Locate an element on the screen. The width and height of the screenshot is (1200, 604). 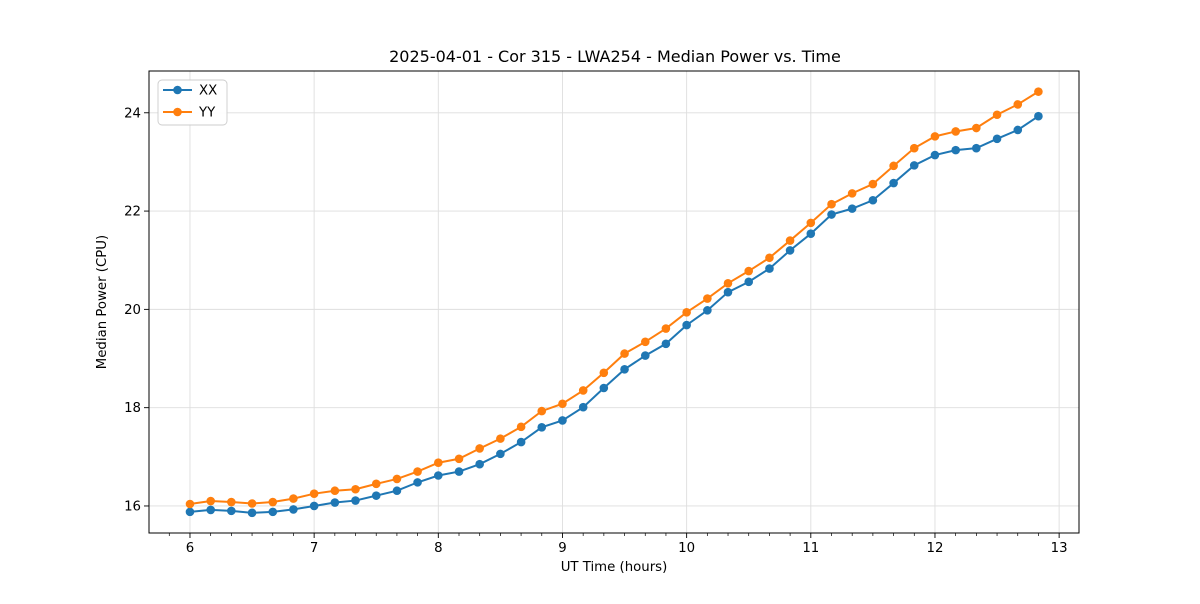
x-tick-label: 6 is located at coordinates (190, 548).